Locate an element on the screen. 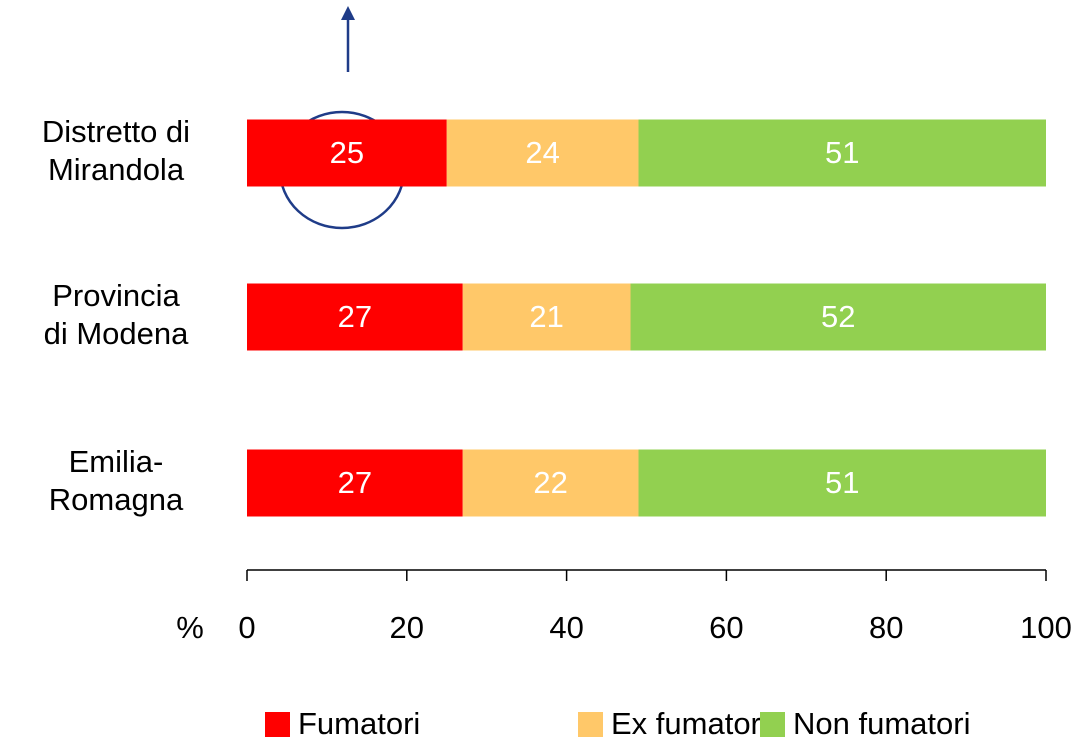 This screenshot has width=1087, height=747. x-tick-label: 40 is located at coordinates (566, 627).